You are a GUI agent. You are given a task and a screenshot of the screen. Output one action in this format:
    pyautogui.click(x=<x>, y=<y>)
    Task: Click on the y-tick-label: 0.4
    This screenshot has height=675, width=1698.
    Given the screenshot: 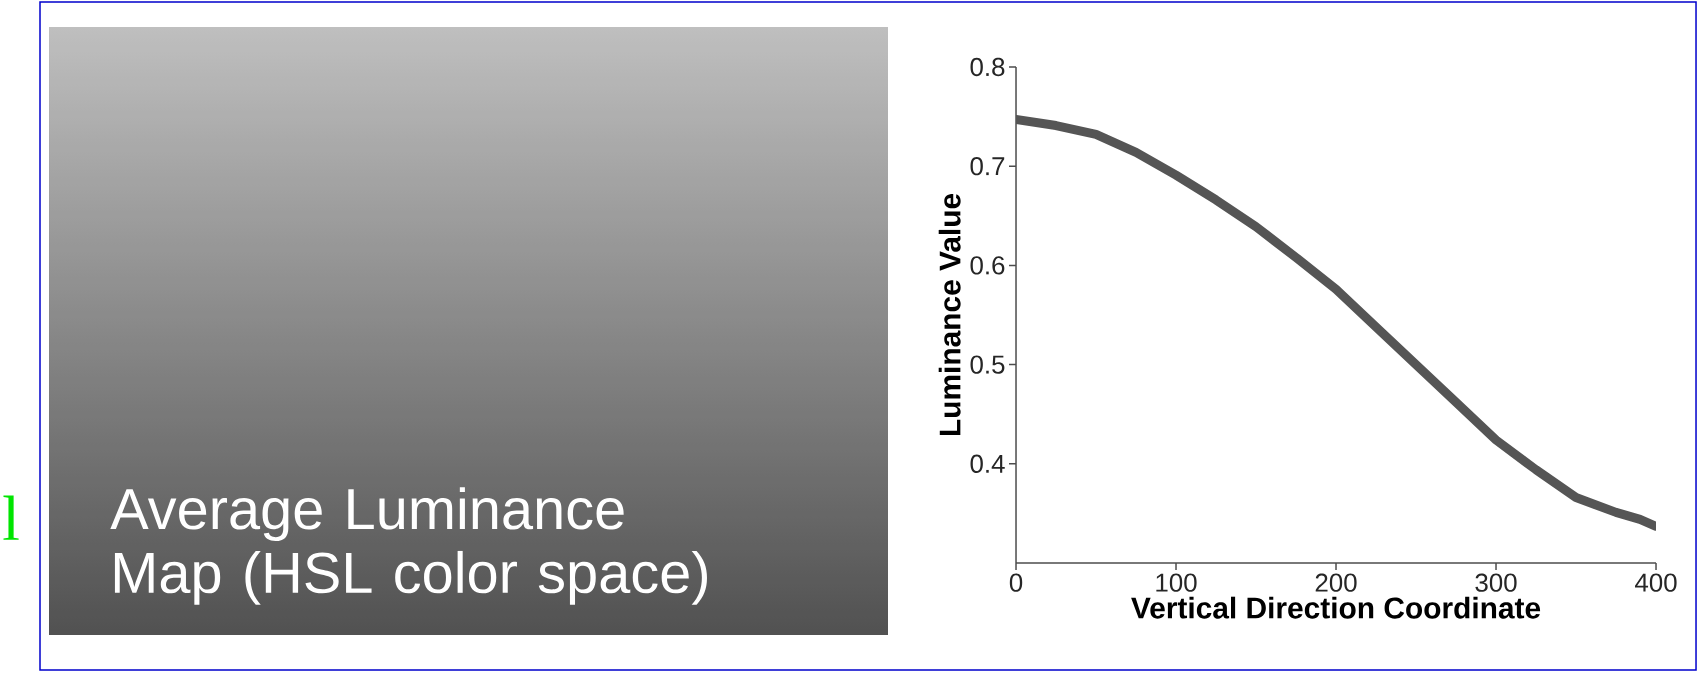 What is the action you would take?
    pyautogui.click(x=987, y=463)
    